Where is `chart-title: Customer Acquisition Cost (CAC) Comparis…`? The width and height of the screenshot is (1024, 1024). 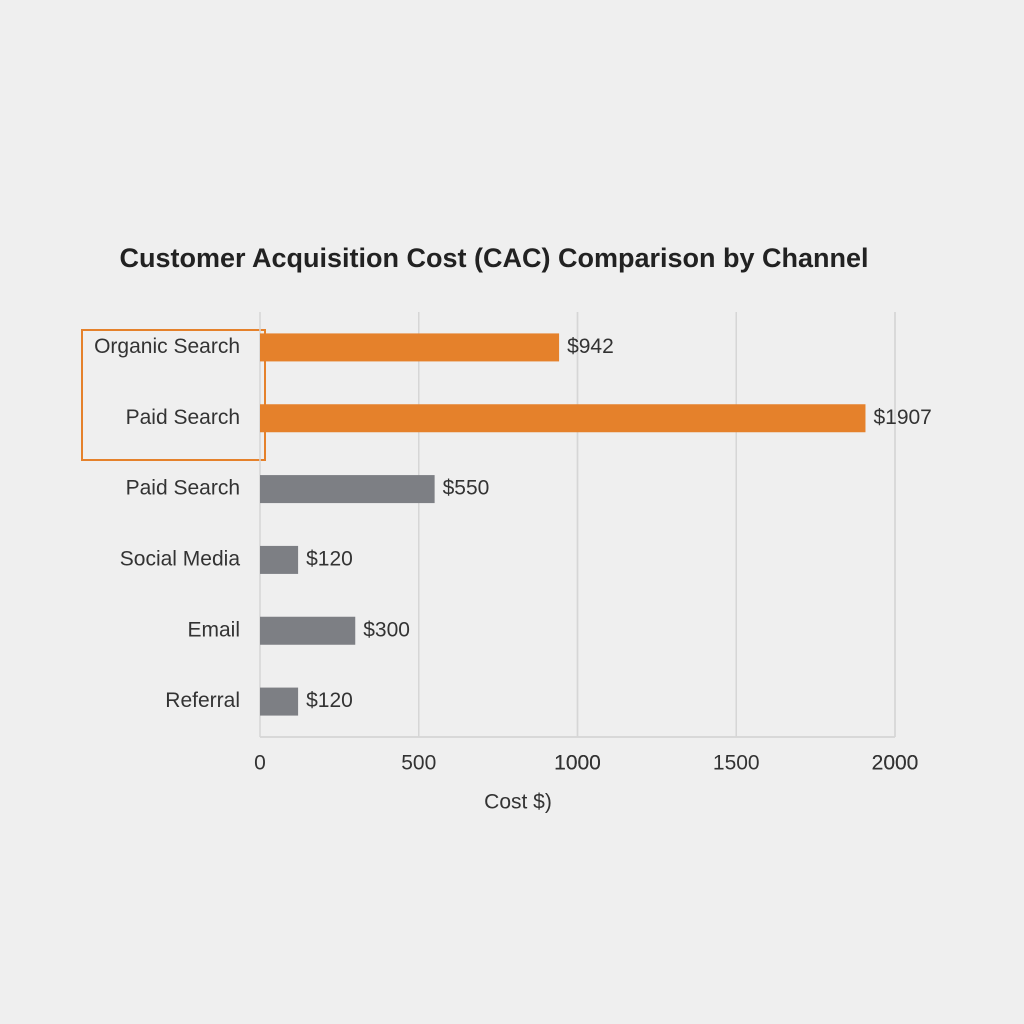
chart-title: Customer Acquisition Cost (CAC) Comparis… is located at coordinates (493, 258).